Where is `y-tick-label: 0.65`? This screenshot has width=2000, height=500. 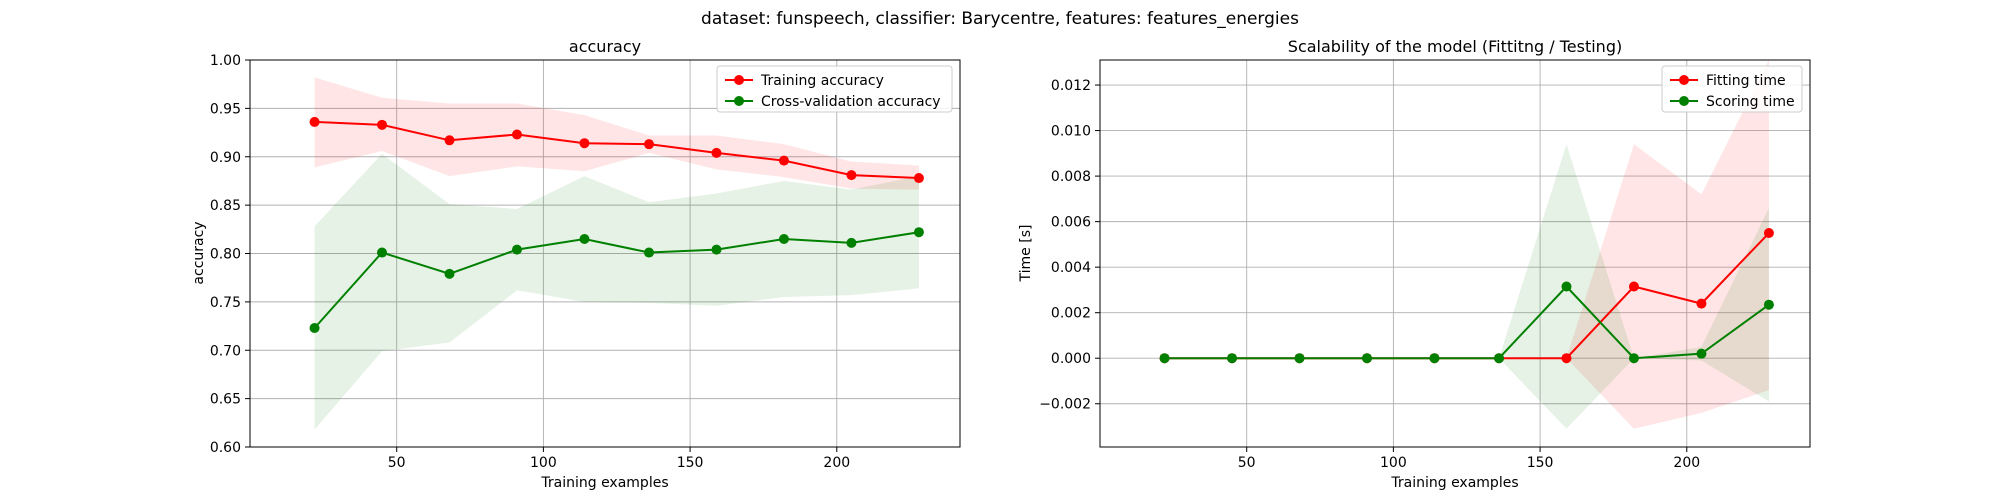
y-tick-label: 0.65 is located at coordinates (225, 400).